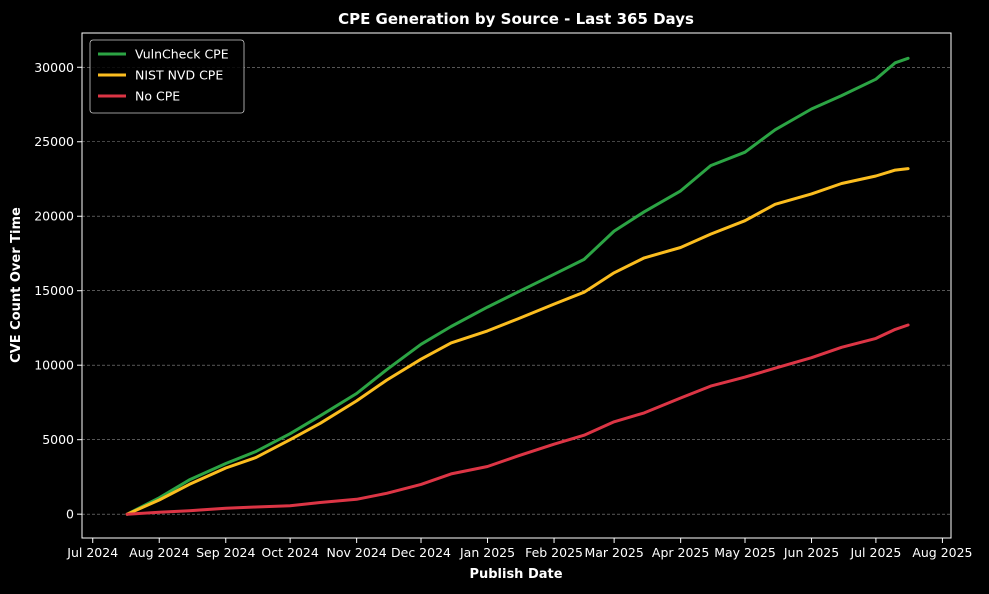 The height and width of the screenshot is (594, 989). Describe the element at coordinates (515, 574) in the screenshot. I see `x-axis-label: Publish Date` at that location.